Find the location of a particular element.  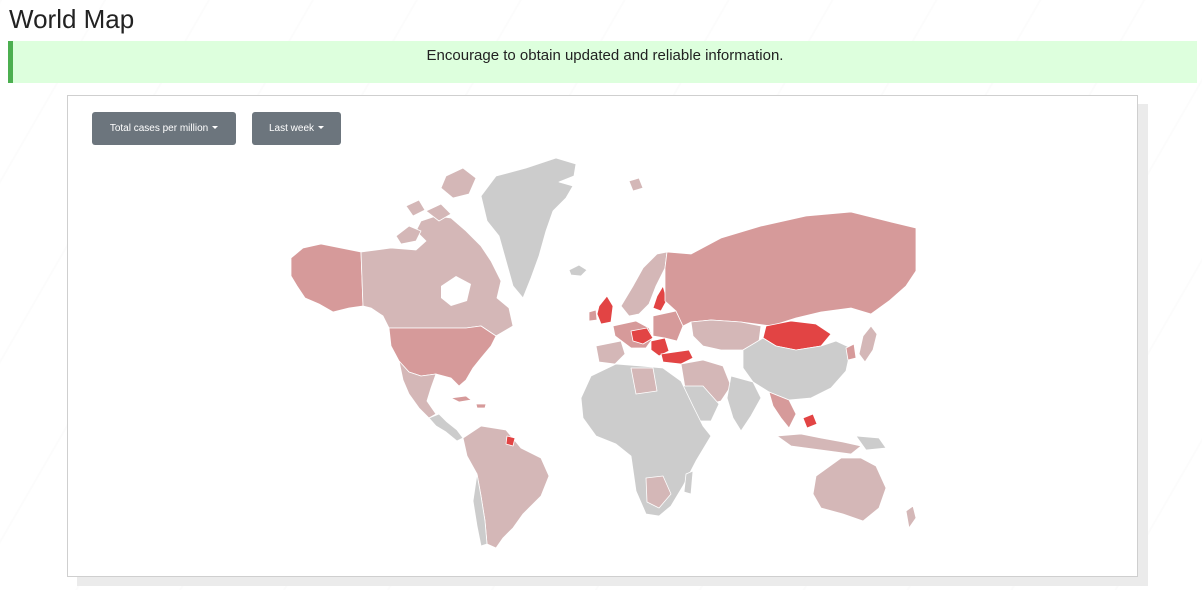

period-dropdown-button: Last week is located at coordinates (296, 128).